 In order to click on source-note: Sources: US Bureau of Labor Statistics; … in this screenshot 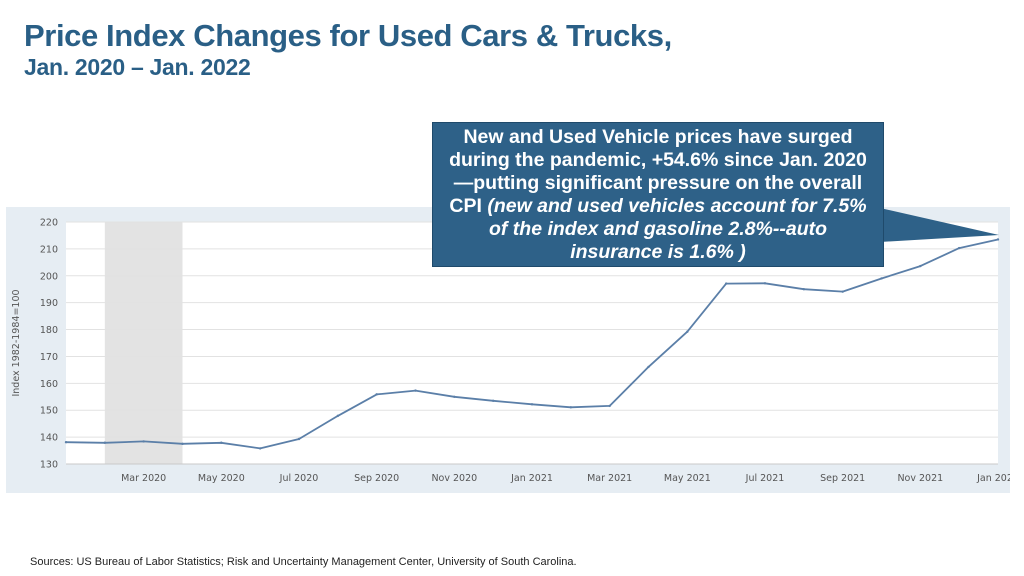, I will do `click(303, 562)`.